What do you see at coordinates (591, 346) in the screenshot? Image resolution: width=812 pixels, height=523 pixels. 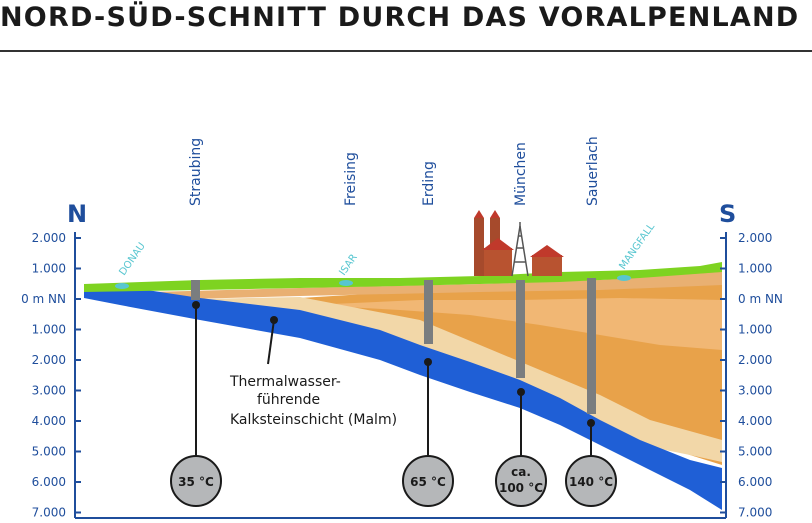 I see `borehole-sauerlach` at bounding box center [591, 346].